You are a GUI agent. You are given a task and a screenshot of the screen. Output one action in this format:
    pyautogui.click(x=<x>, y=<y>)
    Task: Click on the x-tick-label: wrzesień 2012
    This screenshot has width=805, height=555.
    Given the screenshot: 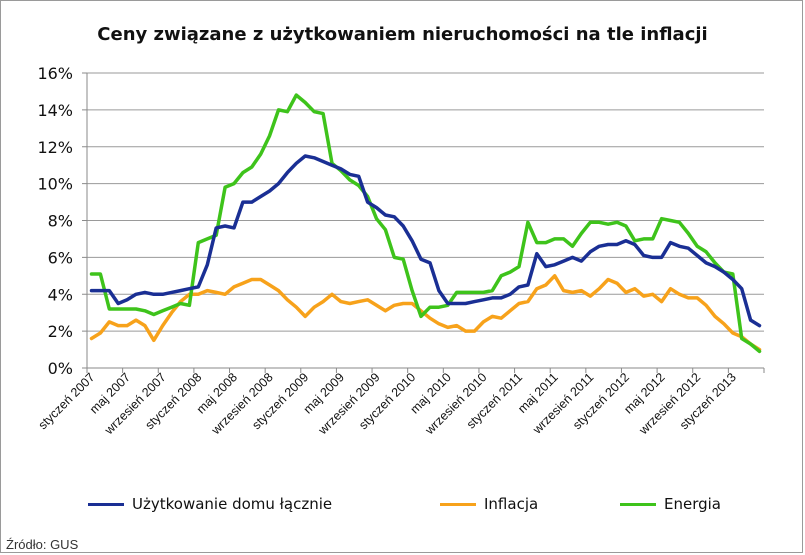 What is the action you would take?
    pyautogui.click(x=670, y=404)
    